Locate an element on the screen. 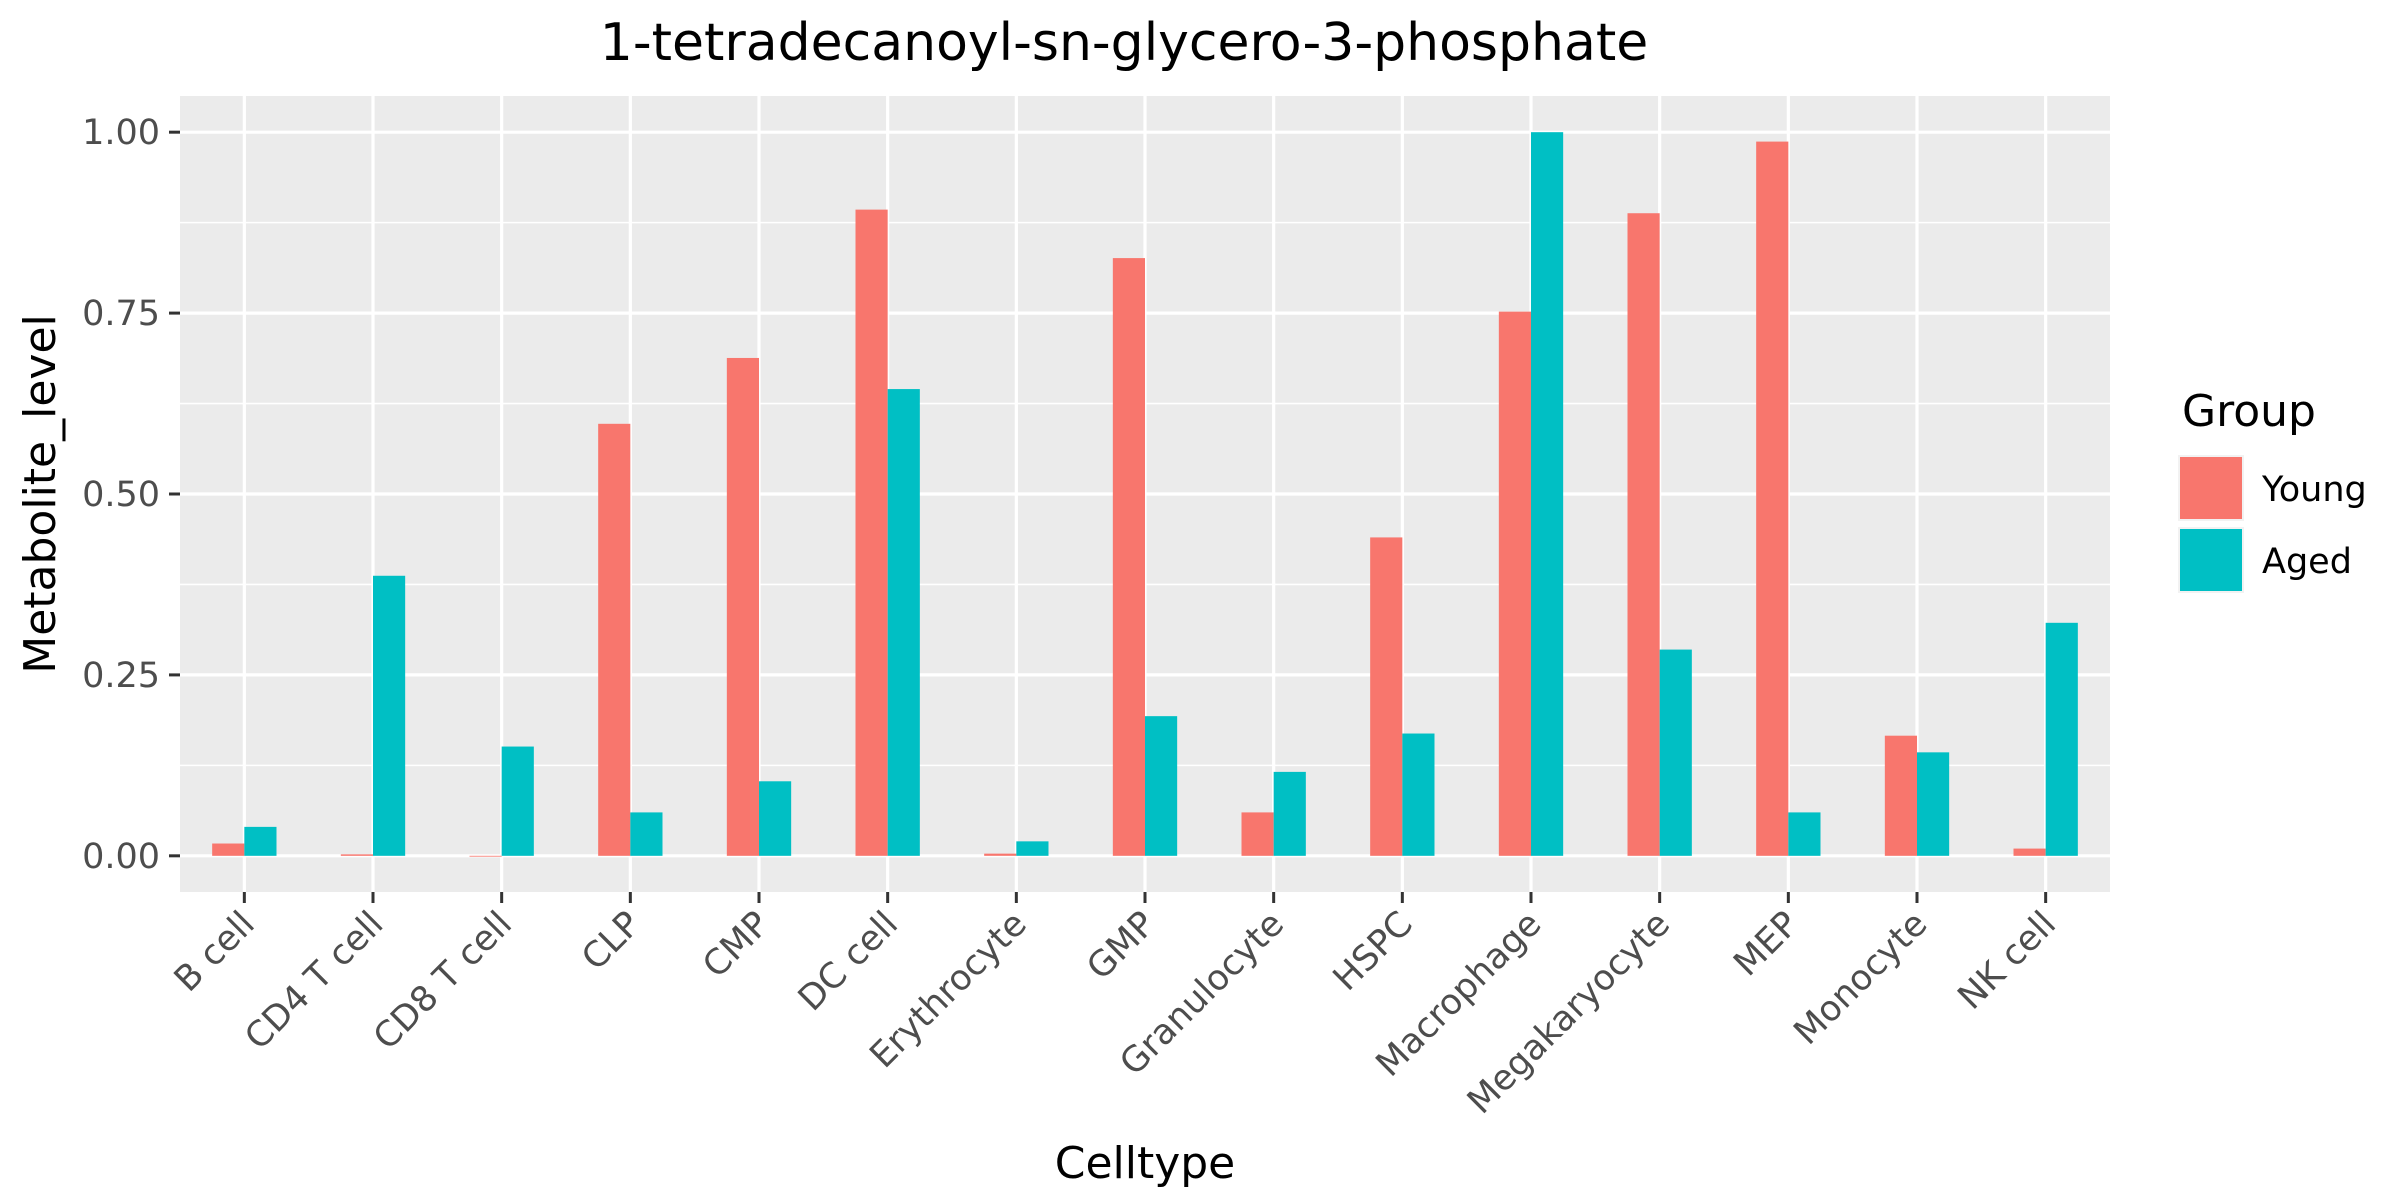 The height and width of the screenshot is (1200, 2400). bar-aged-dc-cell is located at coordinates (903, 622).